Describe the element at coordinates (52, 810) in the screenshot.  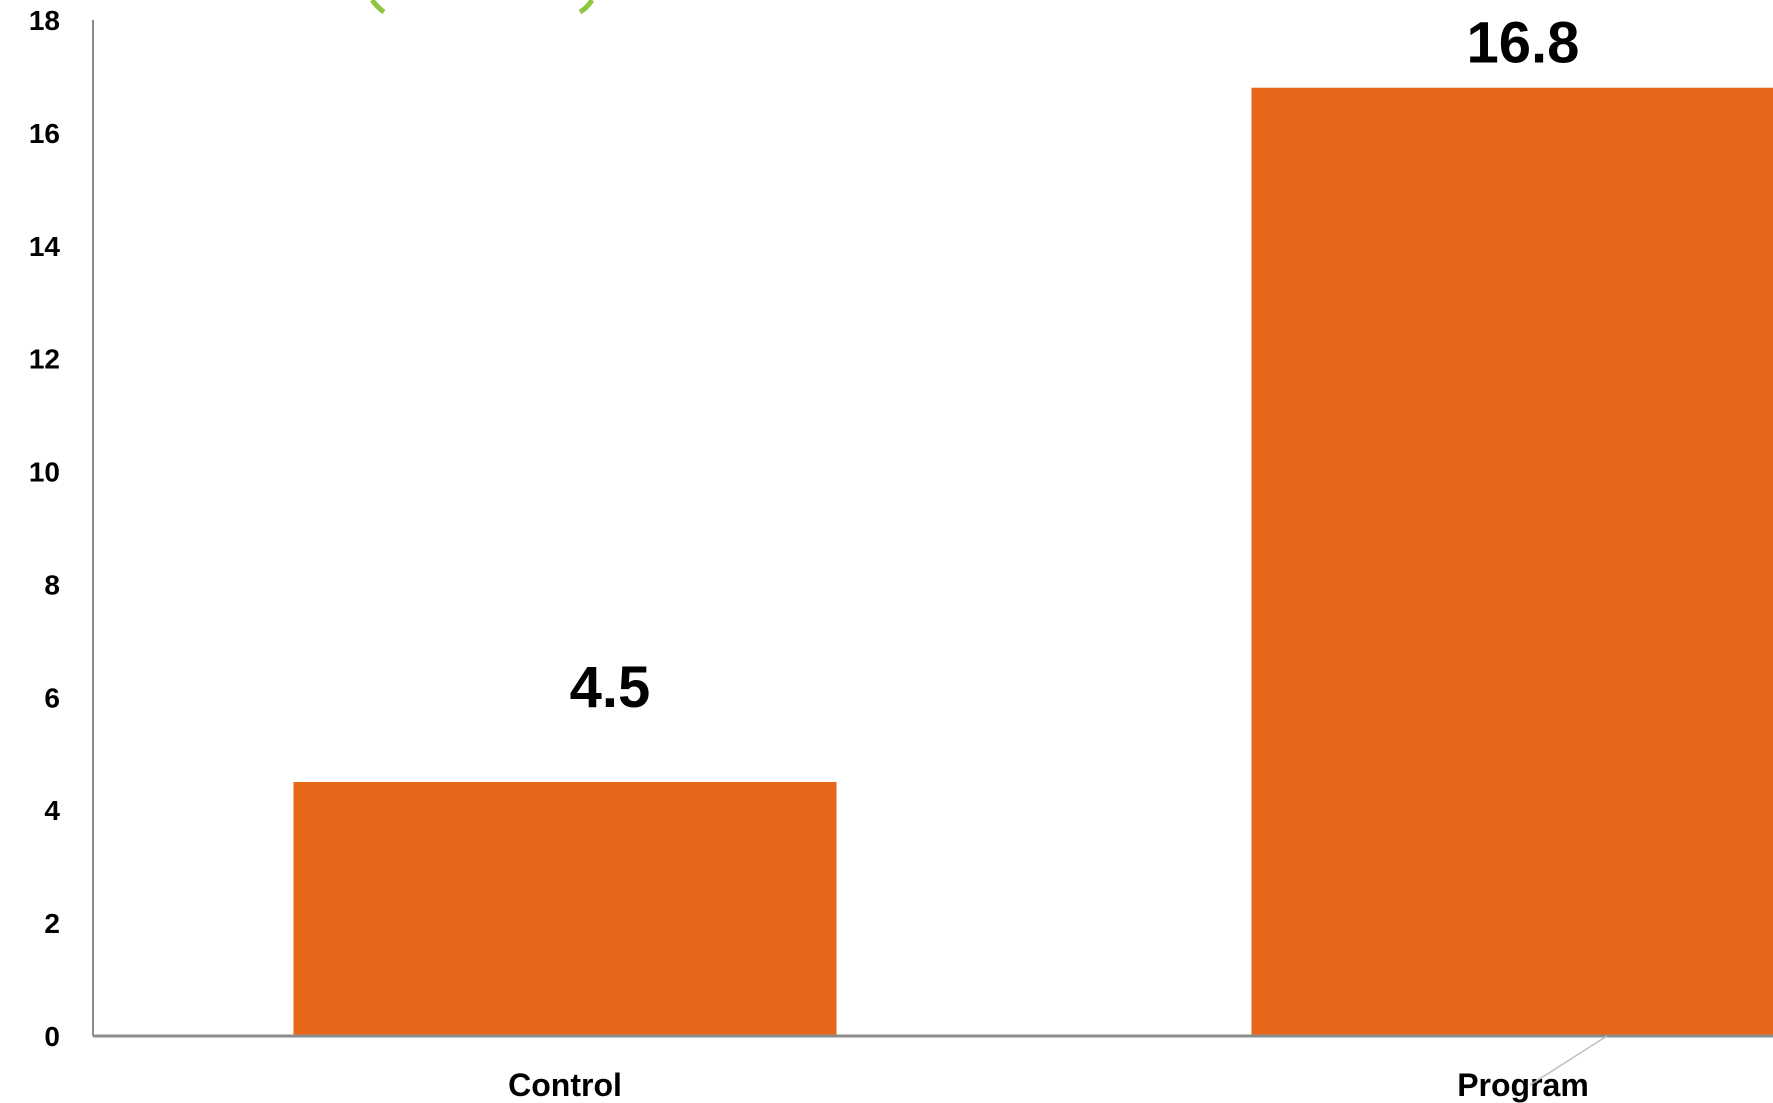
I see `y-tick-label: 4` at that location.